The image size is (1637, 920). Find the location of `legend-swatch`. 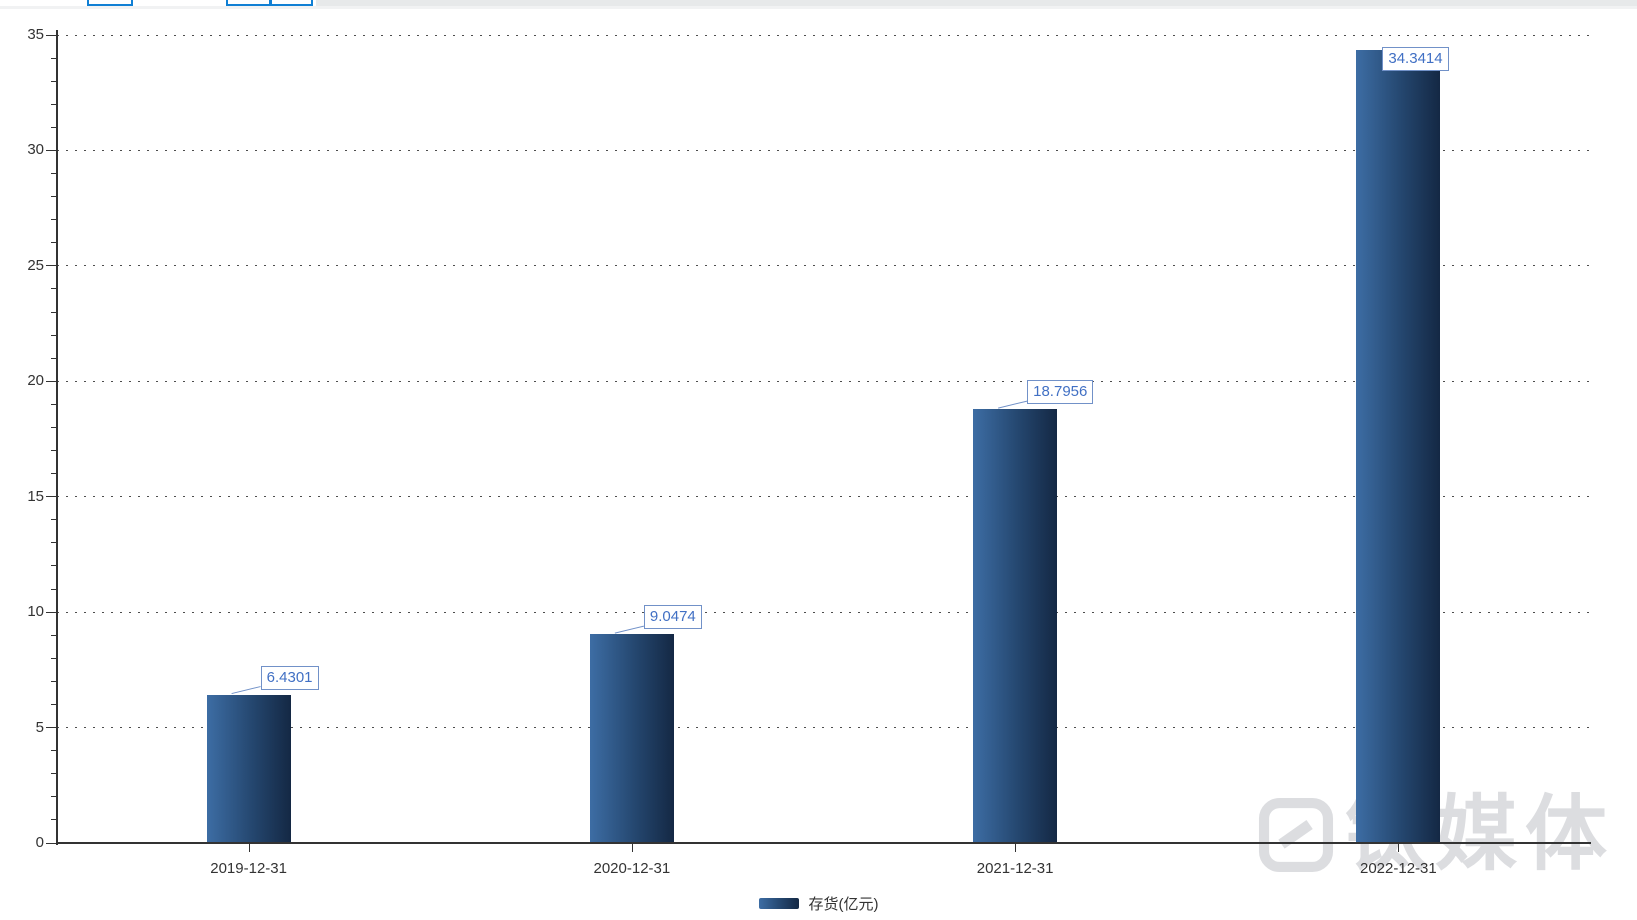

legend-swatch is located at coordinates (778, 903).